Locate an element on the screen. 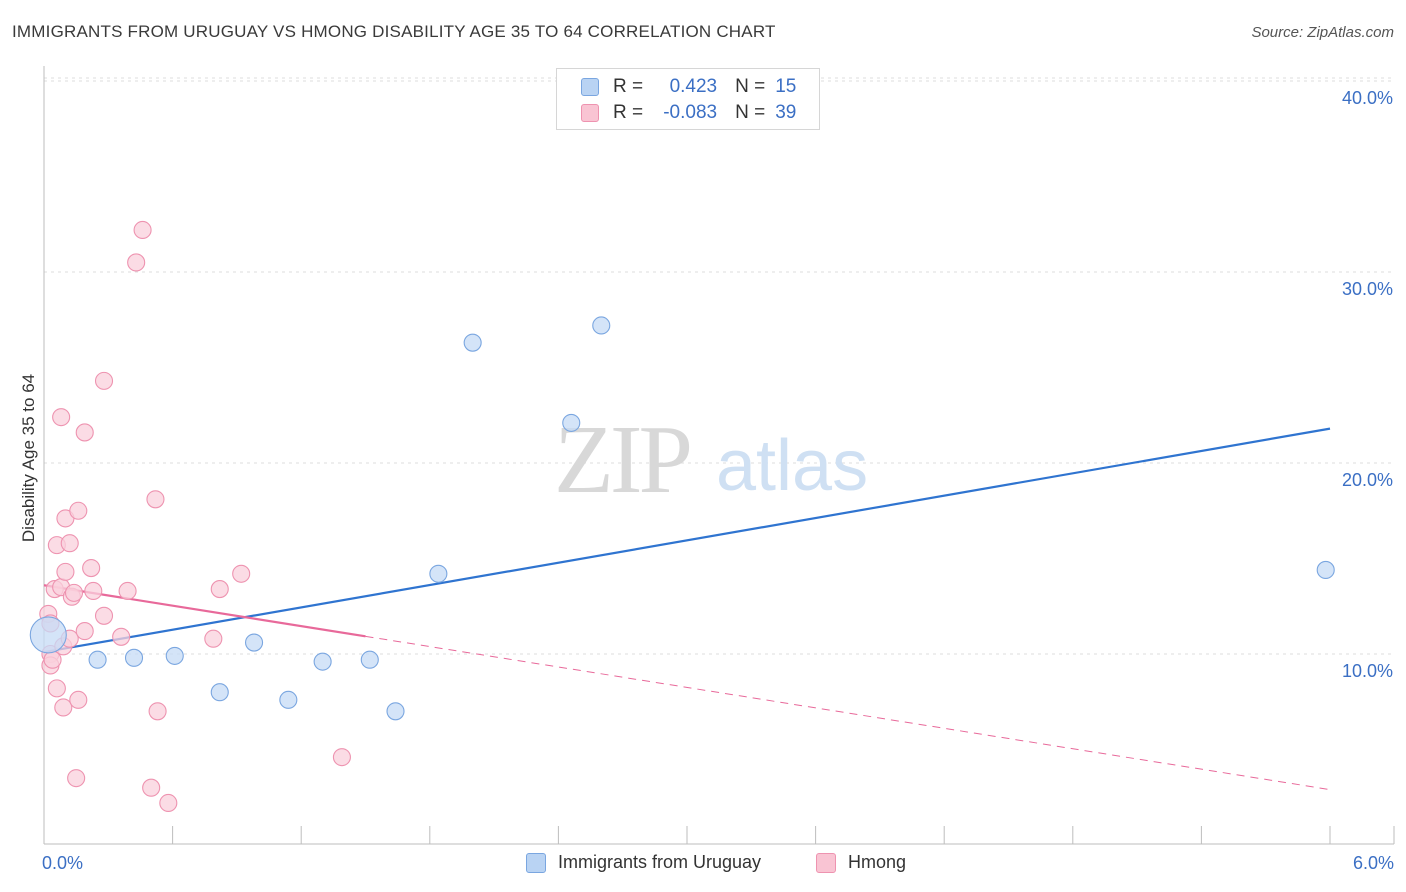  series-label-uruguay: Immigrants from Uruguay is located at coordinates (660, 862).